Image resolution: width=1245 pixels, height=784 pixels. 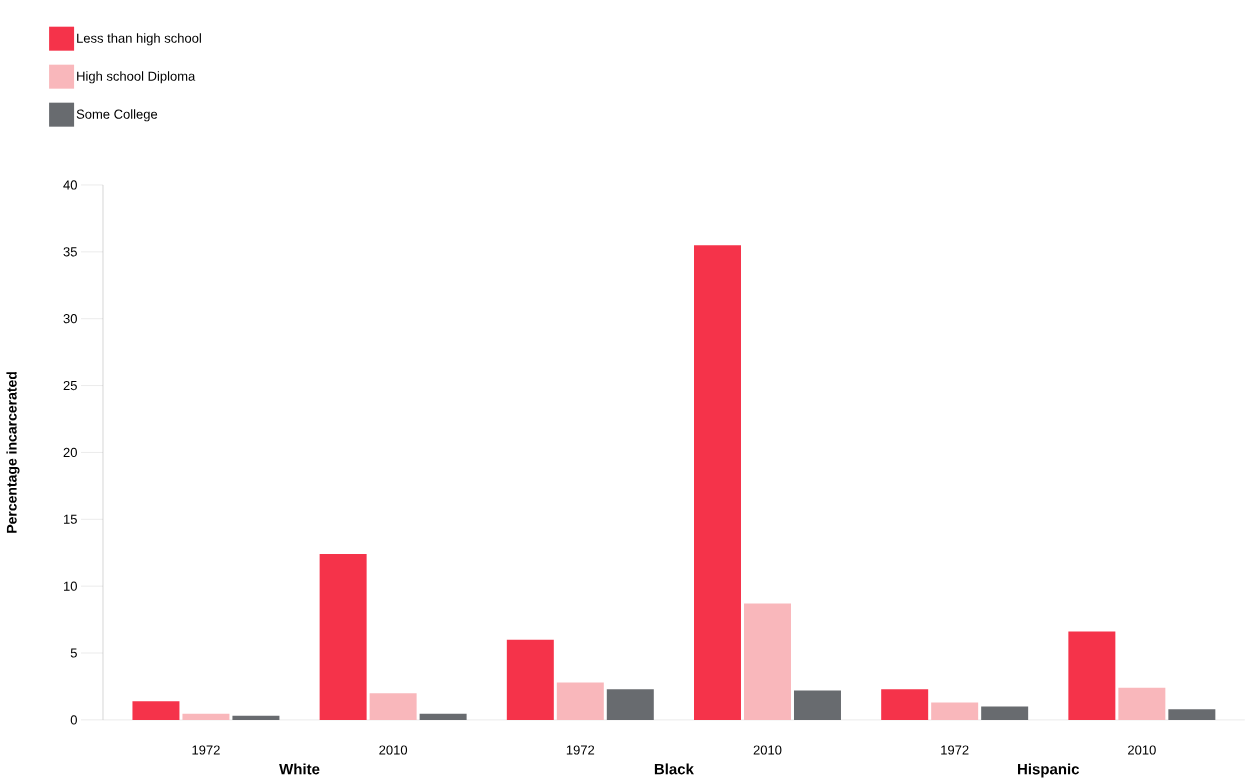 What do you see at coordinates (139, 39) in the screenshot?
I see `legend-label: Less than high school` at bounding box center [139, 39].